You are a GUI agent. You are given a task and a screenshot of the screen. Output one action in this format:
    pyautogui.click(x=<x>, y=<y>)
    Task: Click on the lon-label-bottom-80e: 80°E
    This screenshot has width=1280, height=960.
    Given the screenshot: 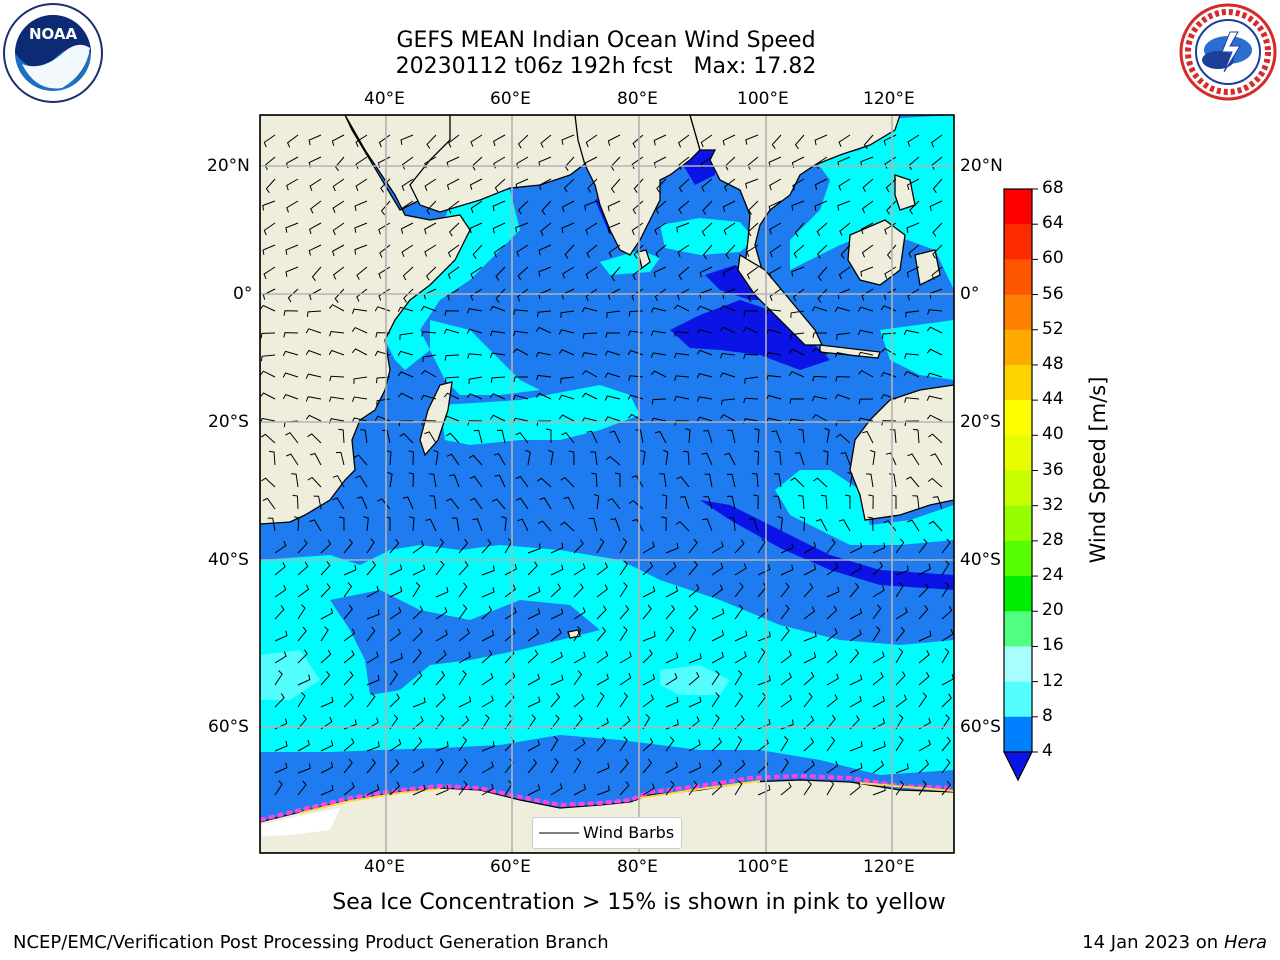 What is the action you would take?
    pyautogui.click(x=637, y=867)
    